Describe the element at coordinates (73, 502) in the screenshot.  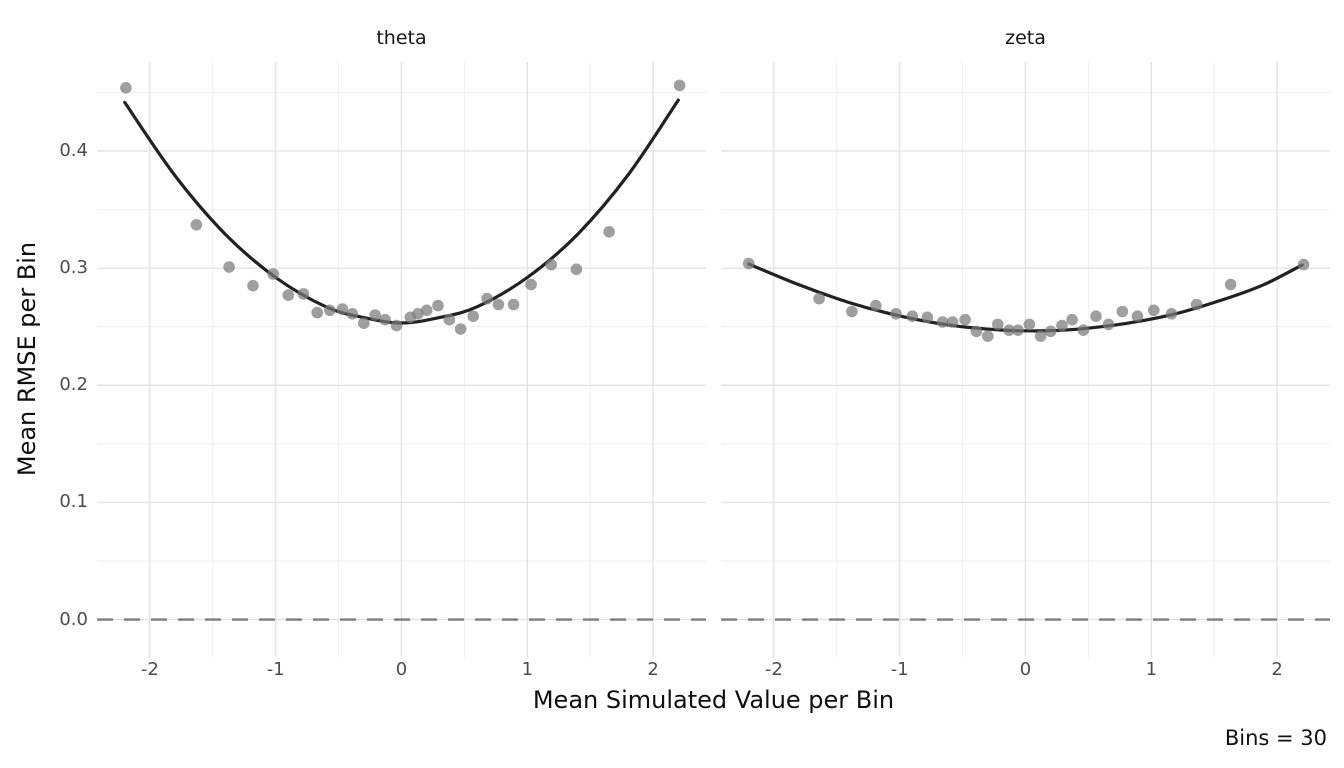
I see `y-tick-label: 0.1` at that location.